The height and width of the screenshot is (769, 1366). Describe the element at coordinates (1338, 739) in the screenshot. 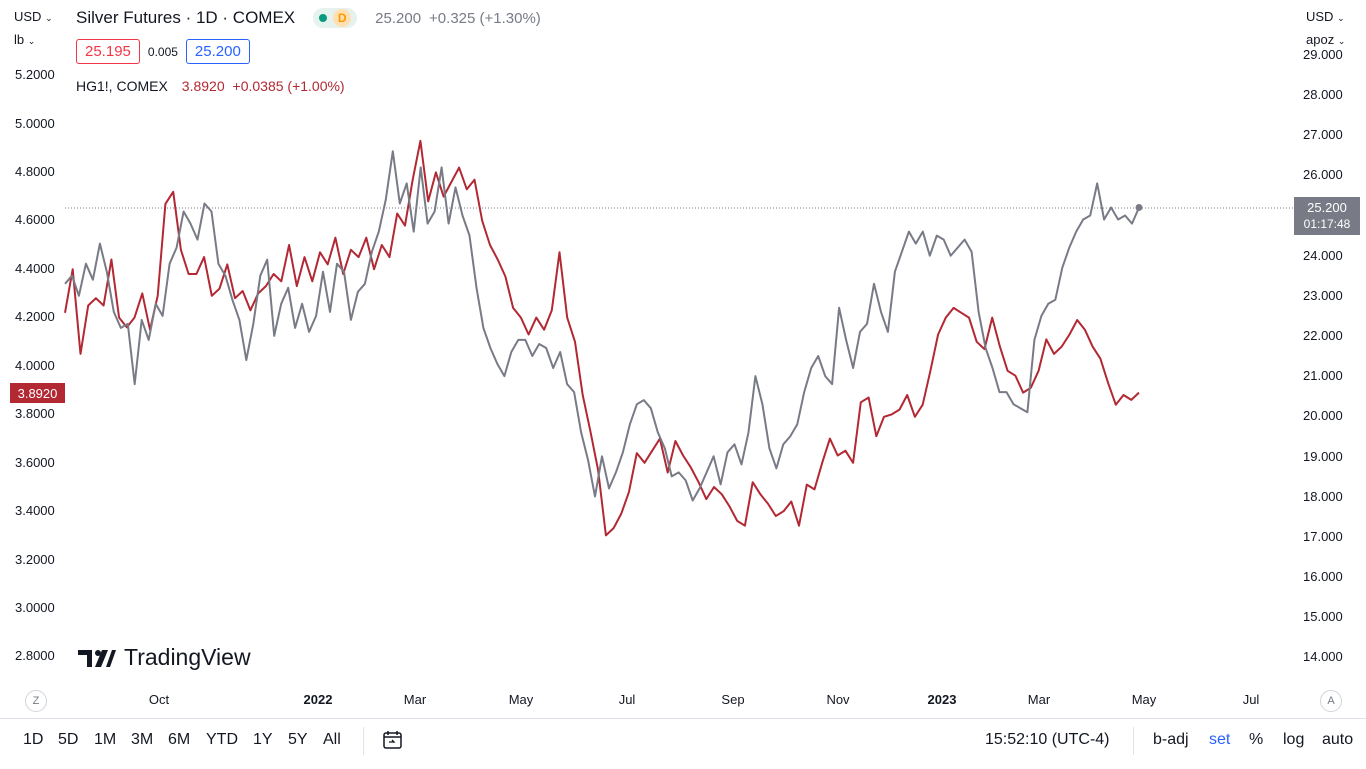

I see `toggle-auto: auto` at that location.